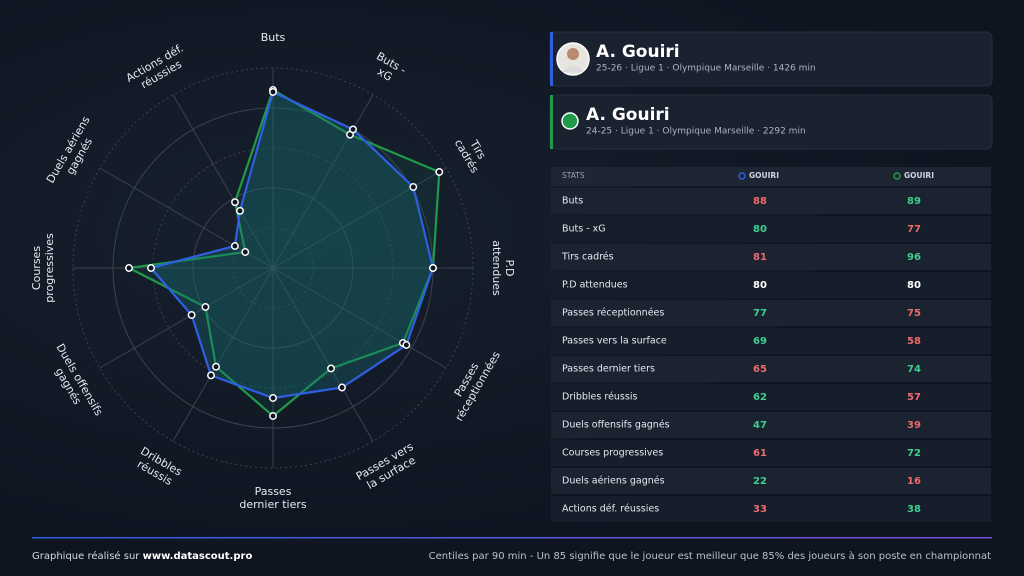 This screenshot has width=1024, height=576. What do you see at coordinates (198, 556) in the screenshot?
I see `footer-site: www.datascout.pro` at bounding box center [198, 556].